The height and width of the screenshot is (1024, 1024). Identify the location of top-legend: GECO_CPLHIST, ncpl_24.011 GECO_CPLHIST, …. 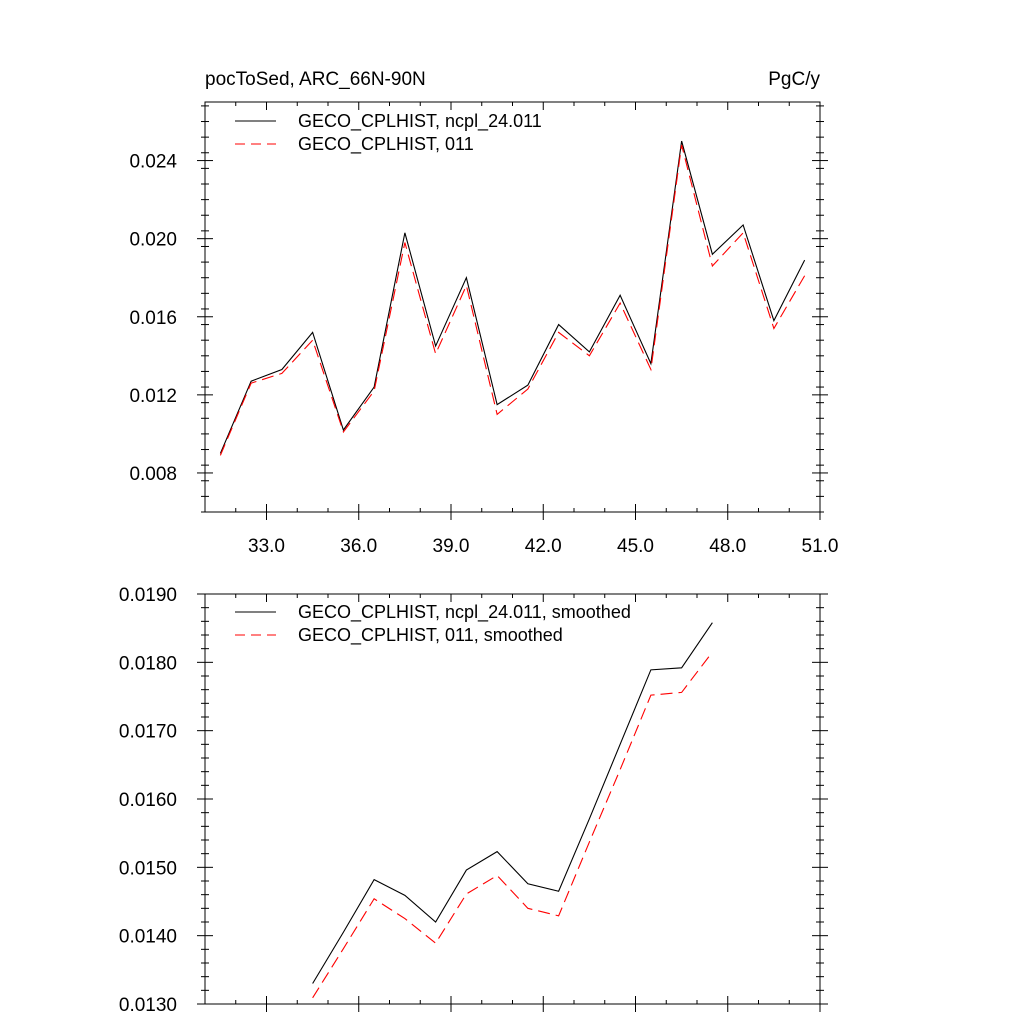
(388, 133).